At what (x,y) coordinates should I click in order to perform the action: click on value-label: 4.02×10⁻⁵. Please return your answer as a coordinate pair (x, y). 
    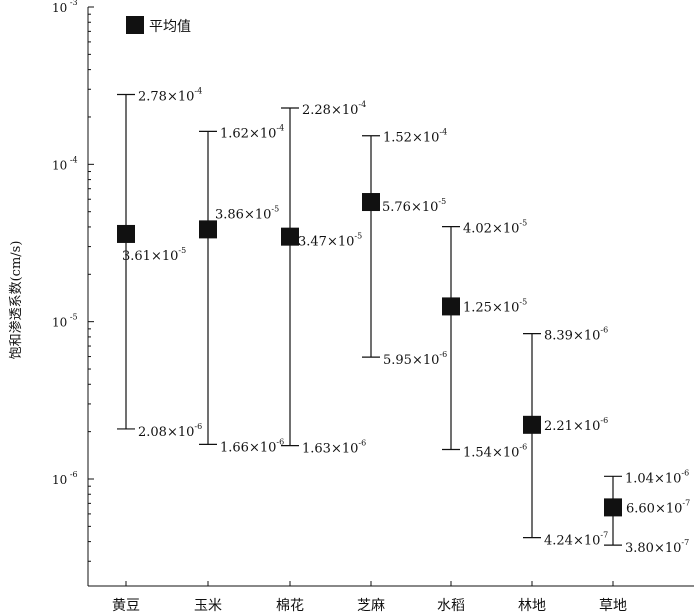
    Looking at the image, I should click on (495, 228).